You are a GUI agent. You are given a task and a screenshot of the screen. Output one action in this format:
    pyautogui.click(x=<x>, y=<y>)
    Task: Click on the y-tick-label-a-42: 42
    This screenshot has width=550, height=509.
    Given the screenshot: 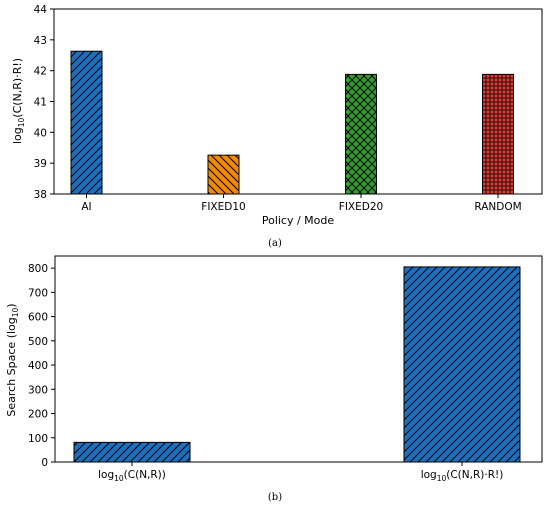 What is the action you would take?
    pyautogui.click(x=40, y=72)
    